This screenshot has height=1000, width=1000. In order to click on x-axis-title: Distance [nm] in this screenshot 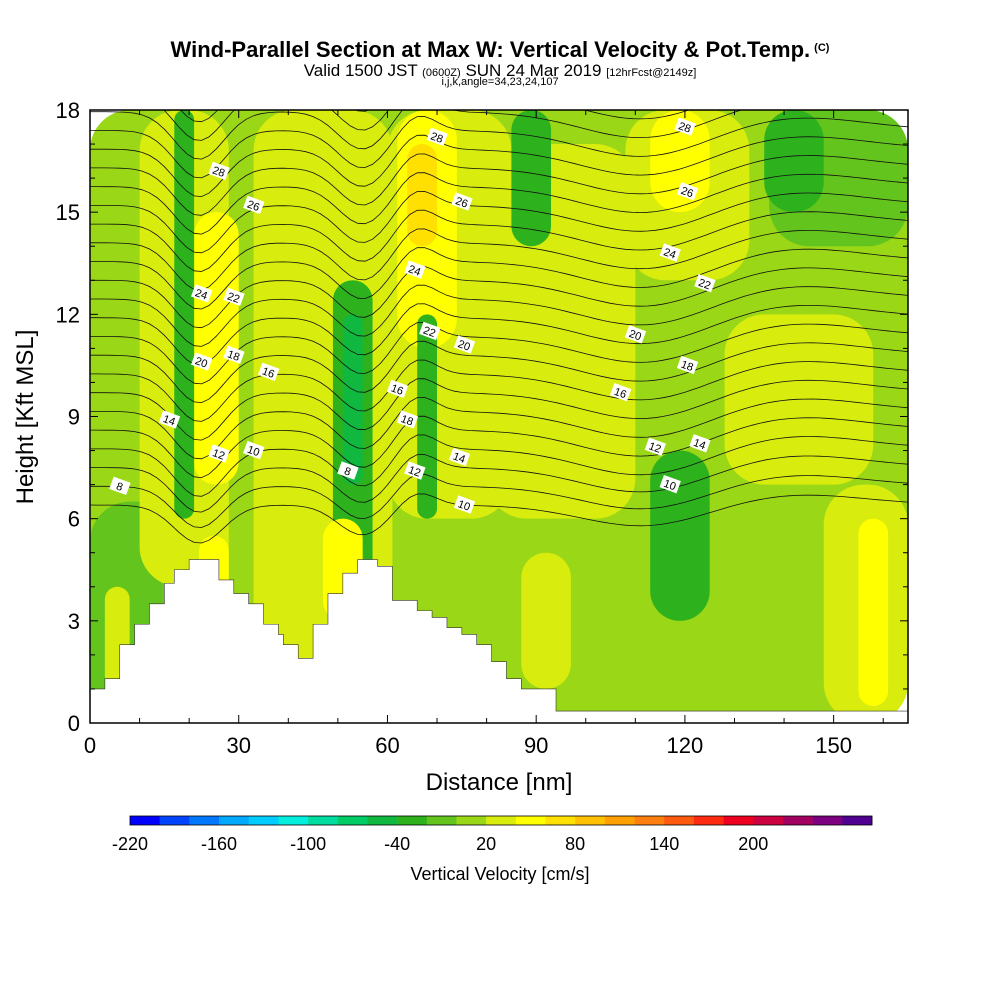, I will do `click(499, 782)`.